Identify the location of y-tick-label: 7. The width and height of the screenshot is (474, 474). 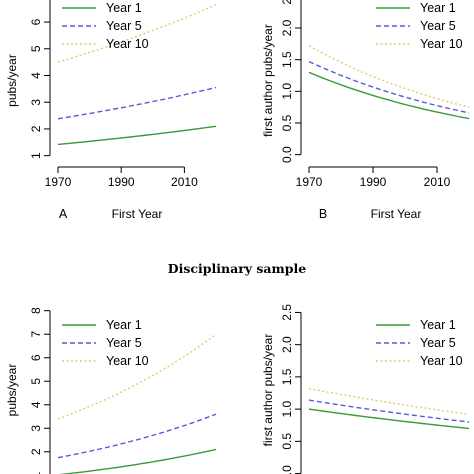
(36, 334).